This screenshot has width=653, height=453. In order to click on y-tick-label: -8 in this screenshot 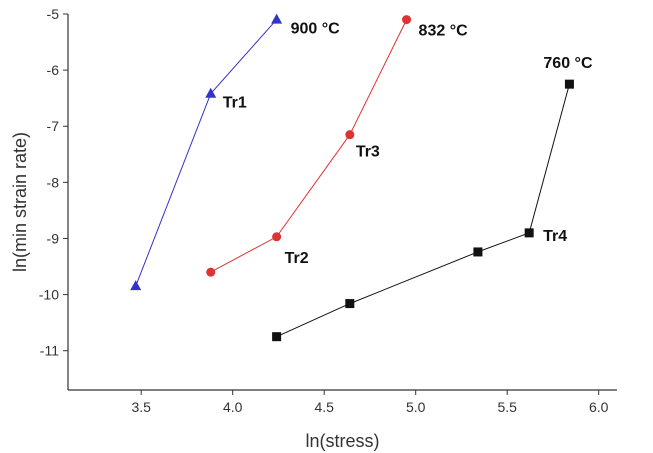, I will do `click(53, 182)`.